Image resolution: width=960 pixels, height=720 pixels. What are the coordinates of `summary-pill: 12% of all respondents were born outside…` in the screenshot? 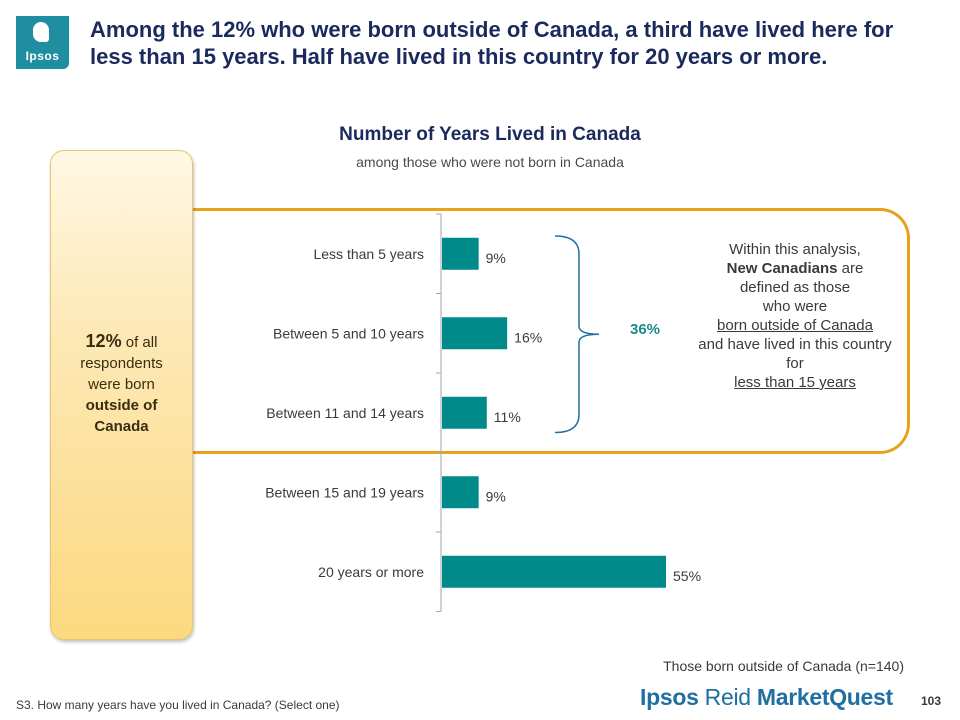 It's located at (121, 395).